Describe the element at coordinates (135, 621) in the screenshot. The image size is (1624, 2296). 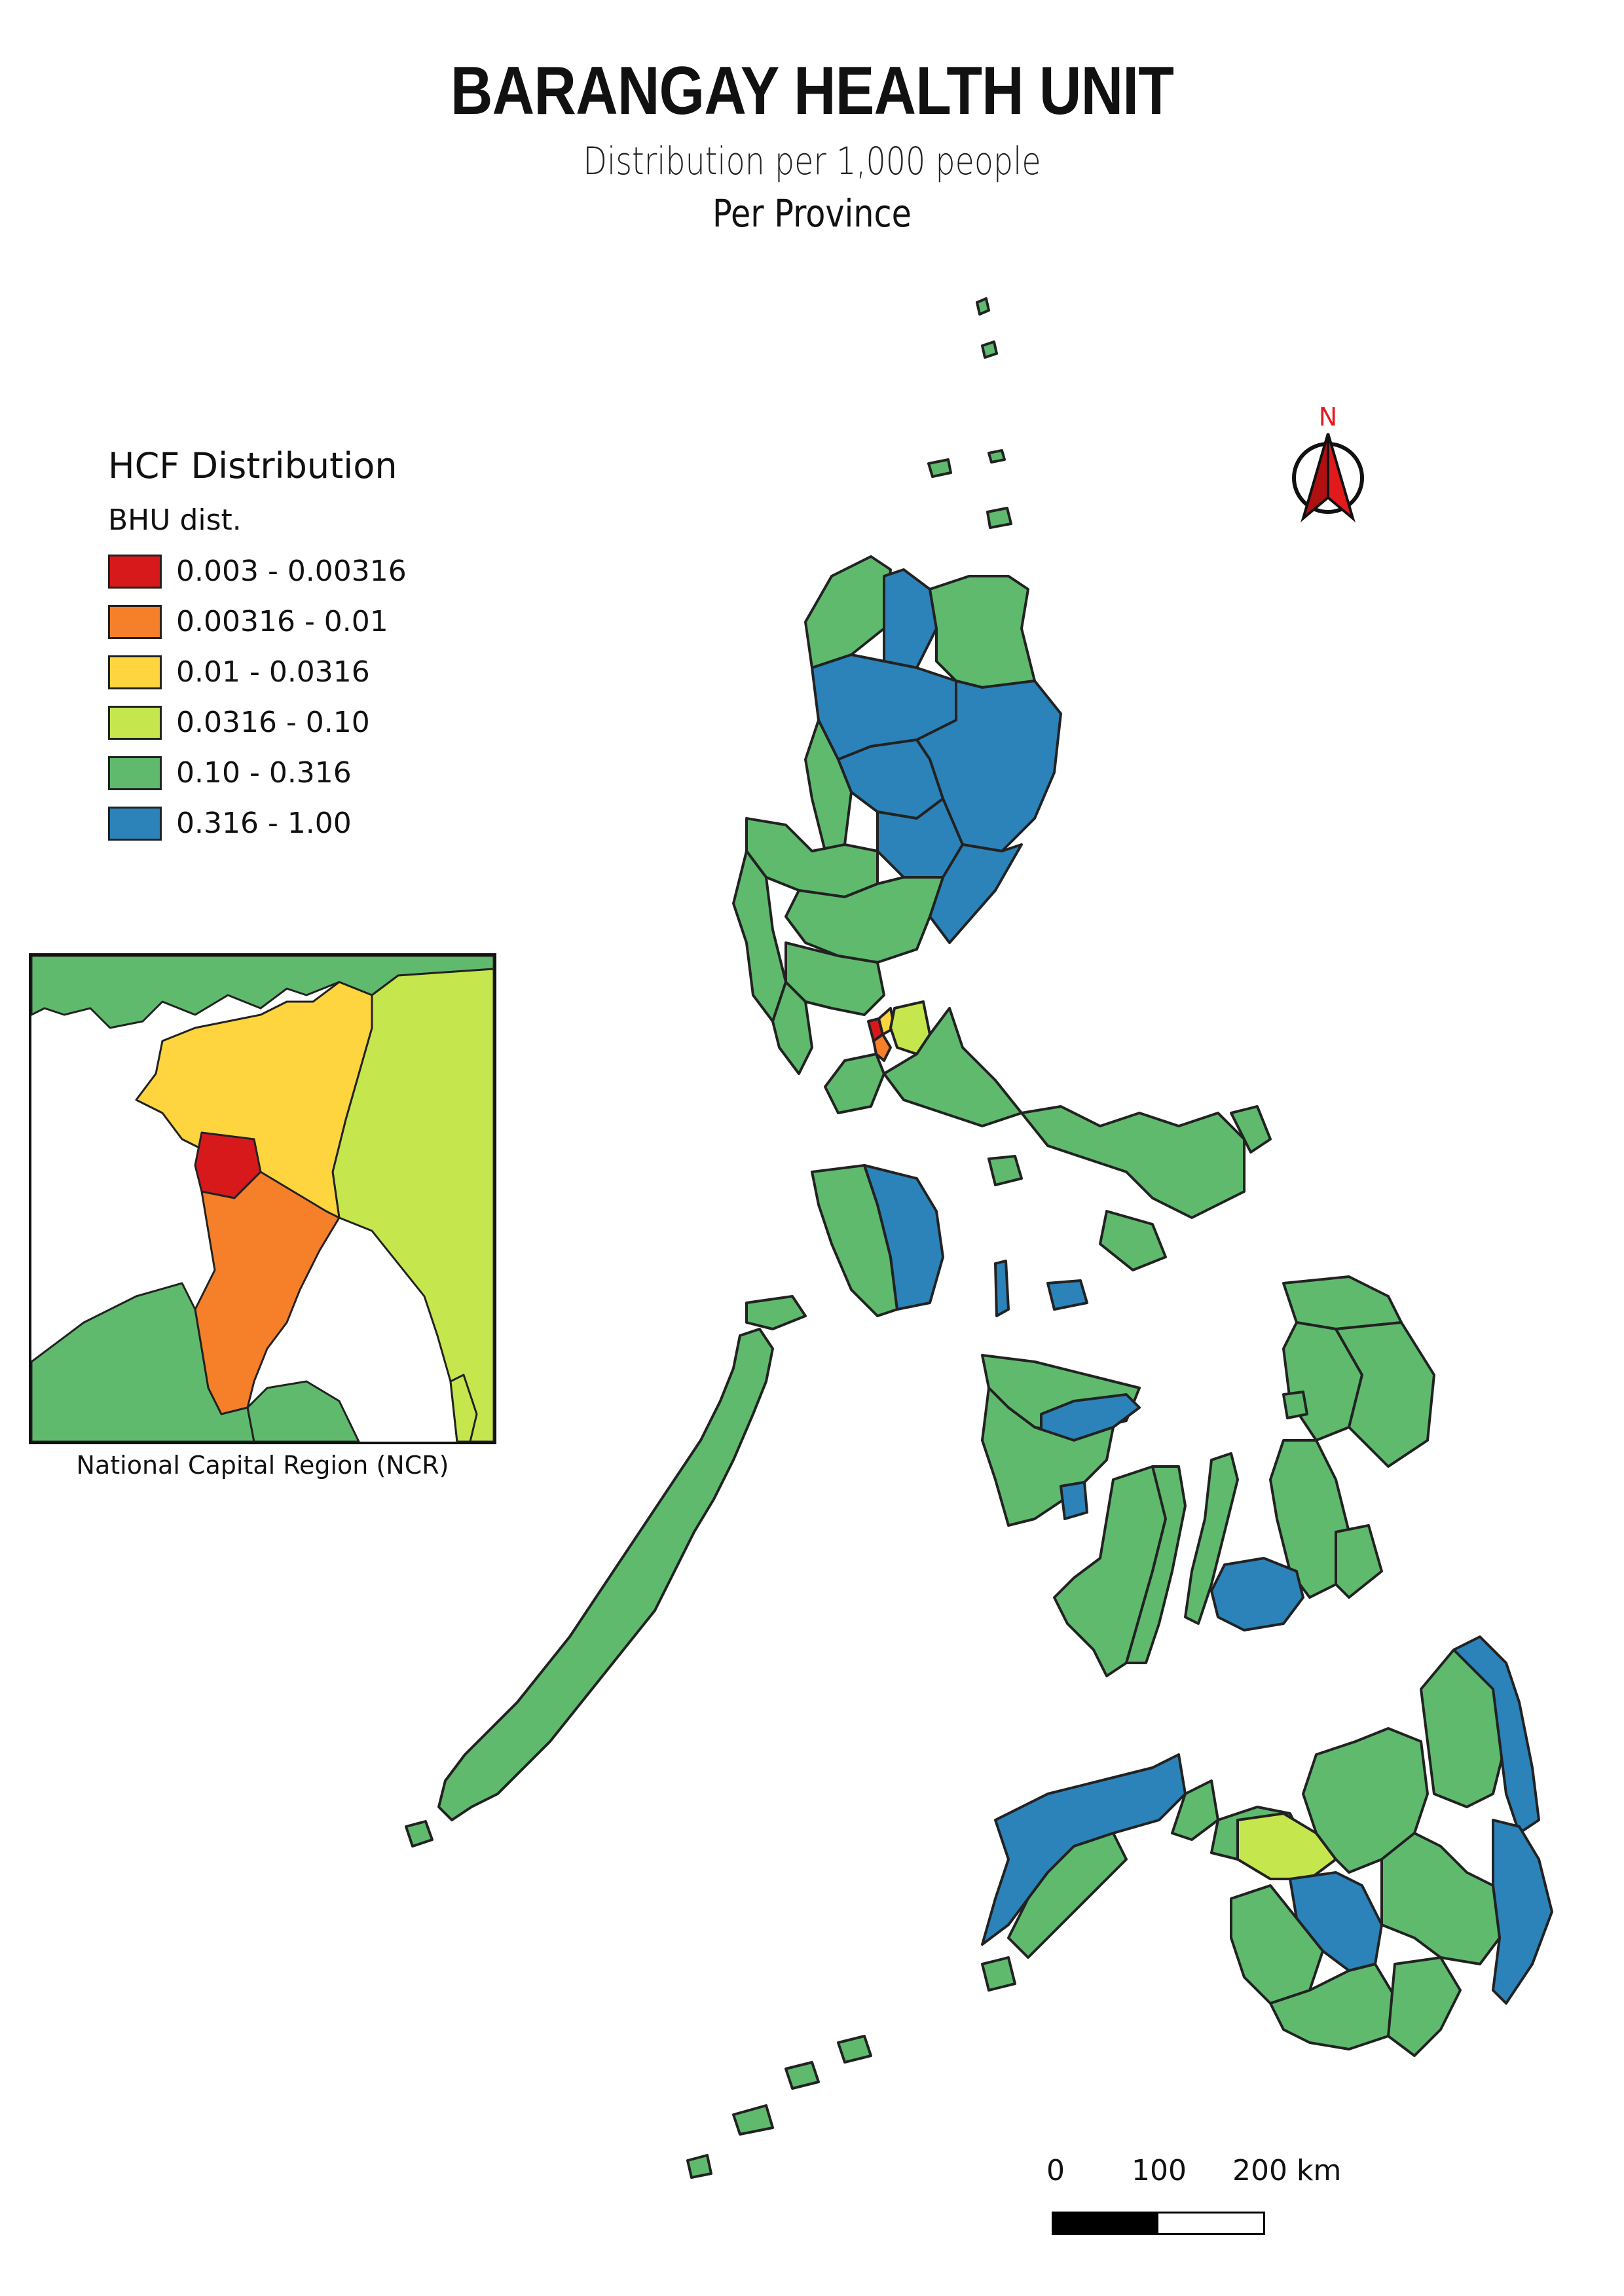
I see `legend-swatch-orange` at that location.